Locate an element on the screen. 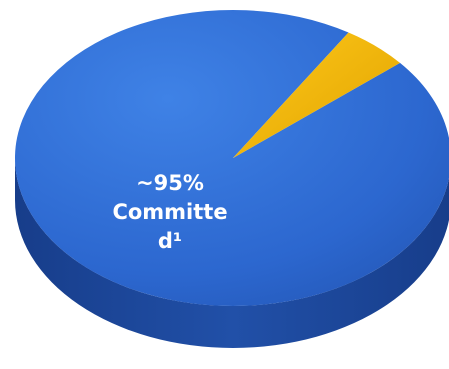 This screenshot has height=369, width=449. pie-annotation: ~95% Committe d¹ is located at coordinates (169, 212).